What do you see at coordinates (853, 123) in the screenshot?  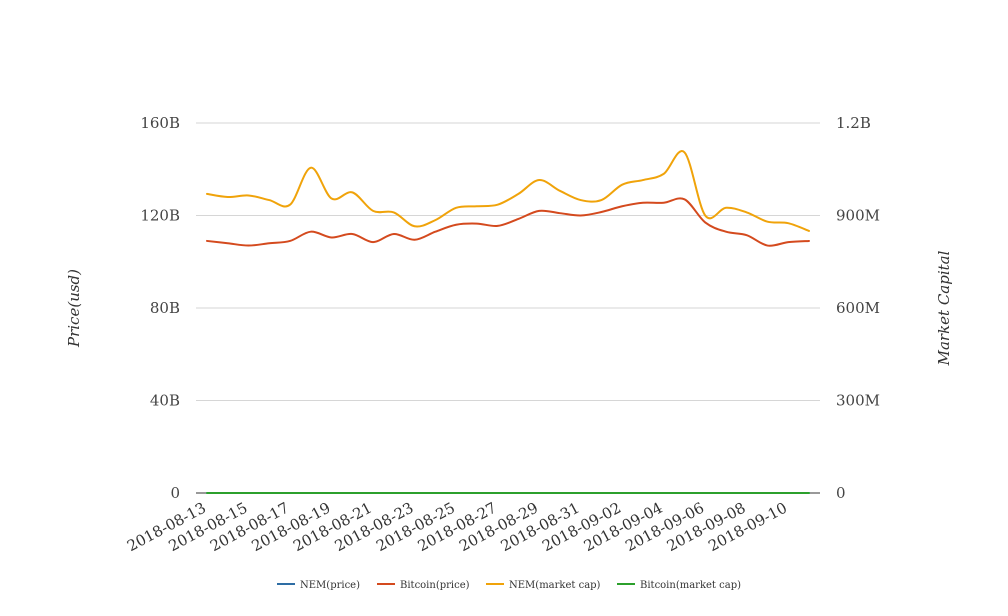 I see `right-tick-label: 1.2B` at bounding box center [853, 123].